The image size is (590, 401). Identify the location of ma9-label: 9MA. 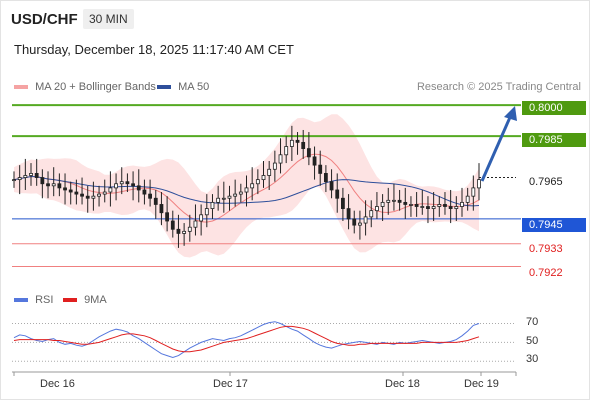
(95, 300).